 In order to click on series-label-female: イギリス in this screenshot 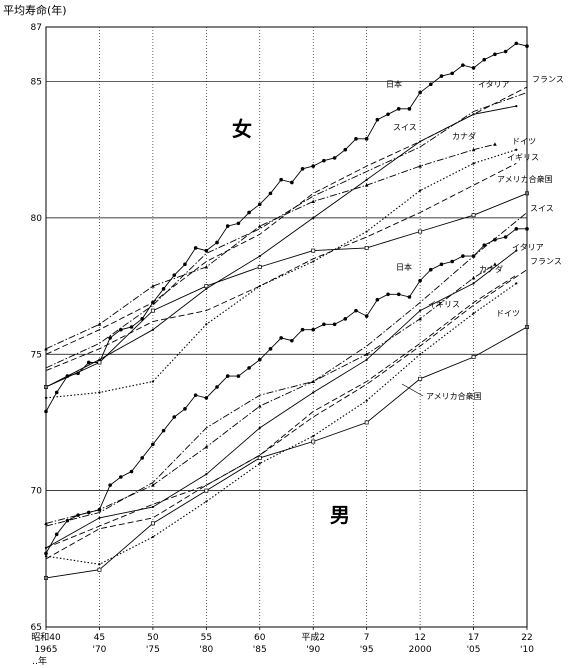, I will do `click(523, 157)`.